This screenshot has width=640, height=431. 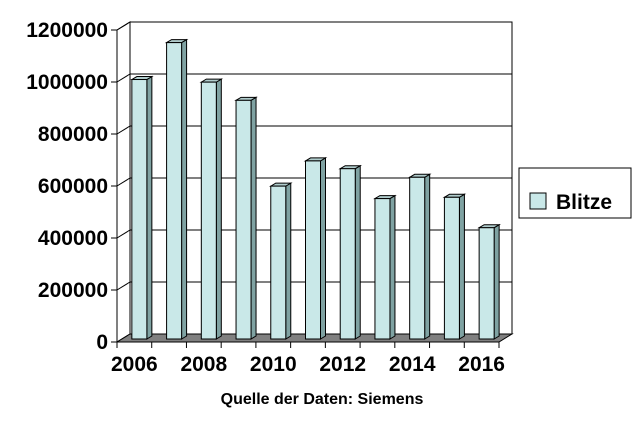 I want to click on bar-2008, so click(x=211, y=209).